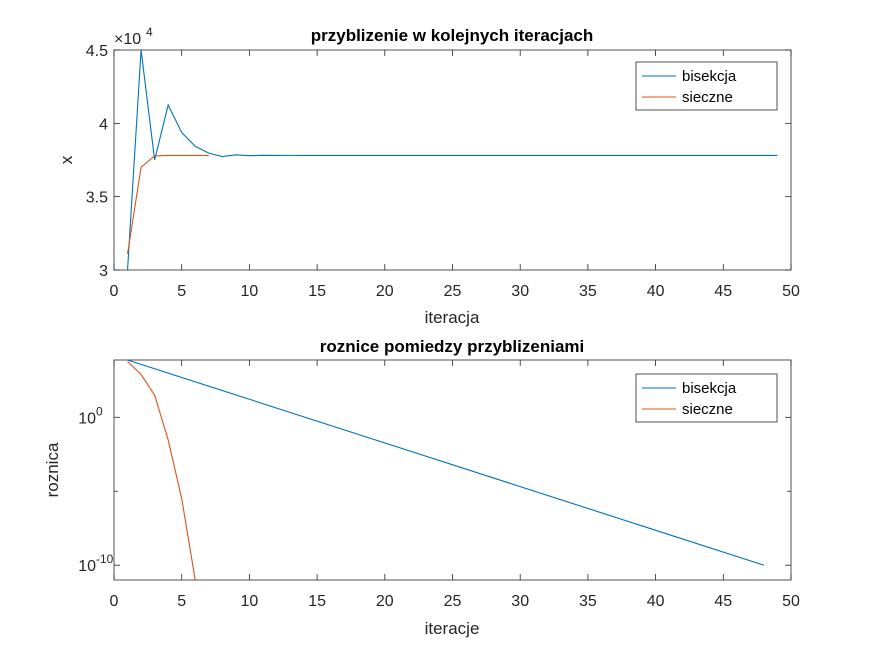 The height and width of the screenshot is (656, 875). Describe the element at coordinates (127, 39) in the screenshot. I see `exponent-base: ×10` at that location.